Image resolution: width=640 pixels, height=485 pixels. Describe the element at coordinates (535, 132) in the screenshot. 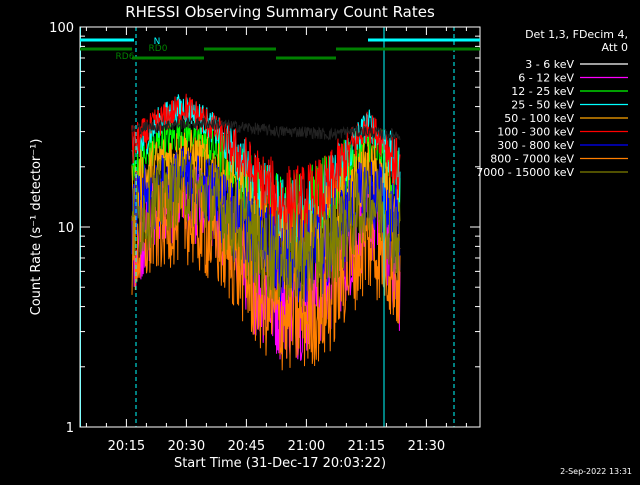

I see `legend-label-100-300-kev: 100 - 300 keV` at that location.